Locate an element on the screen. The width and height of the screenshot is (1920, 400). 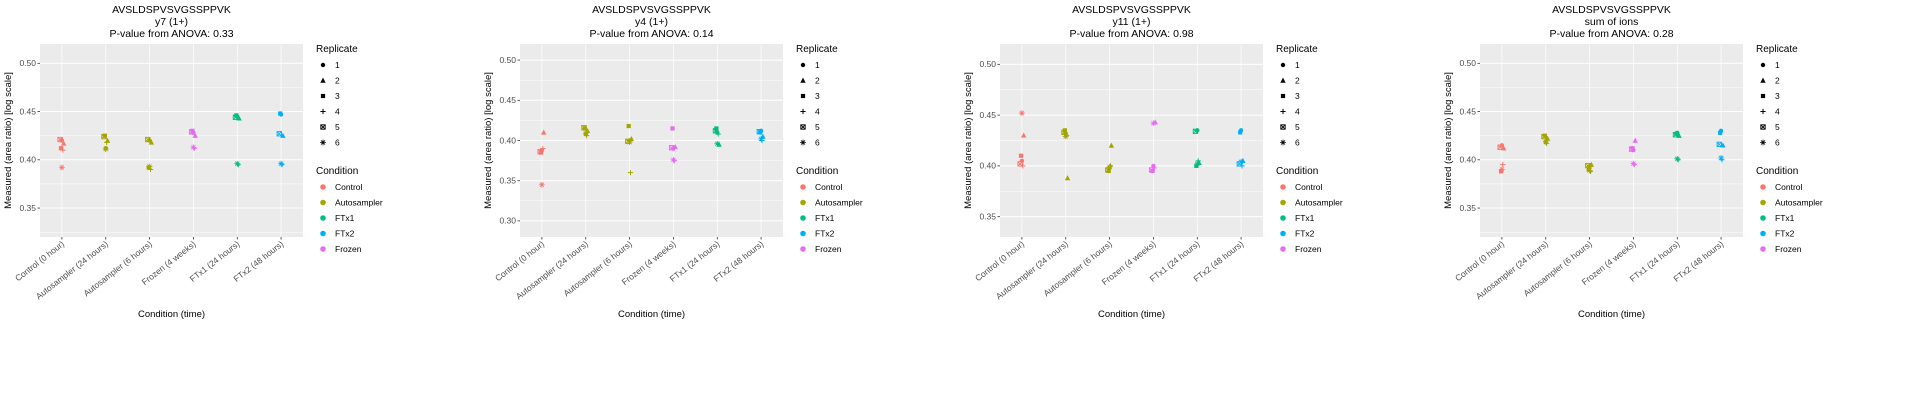
y-tick-label: 0.30 is located at coordinates (507, 221).